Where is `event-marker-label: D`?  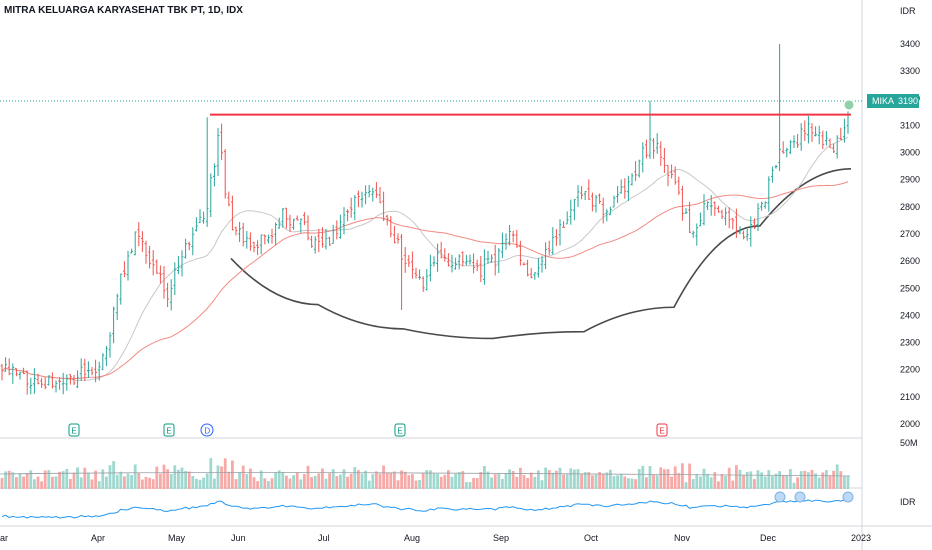
event-marker-label: D is located at coordinates (207, 431).